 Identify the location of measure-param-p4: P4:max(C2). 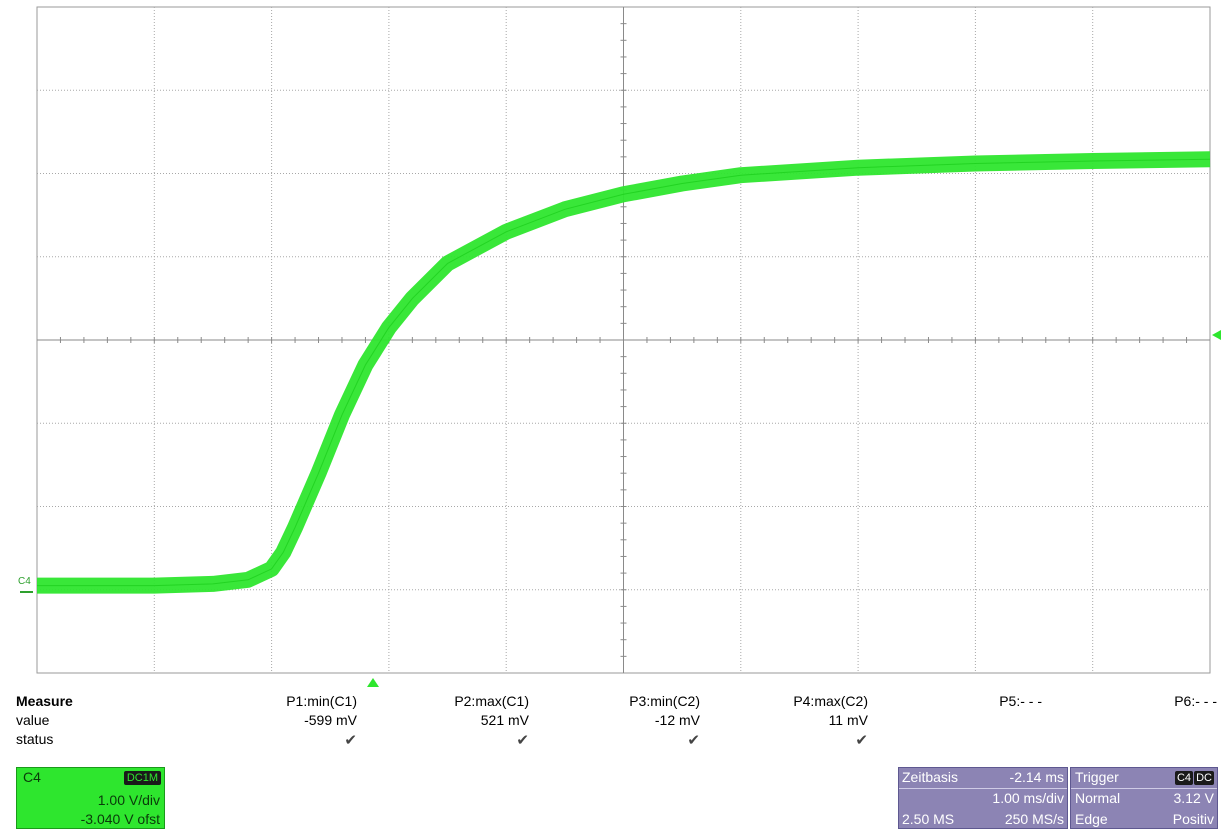
(830, 701).